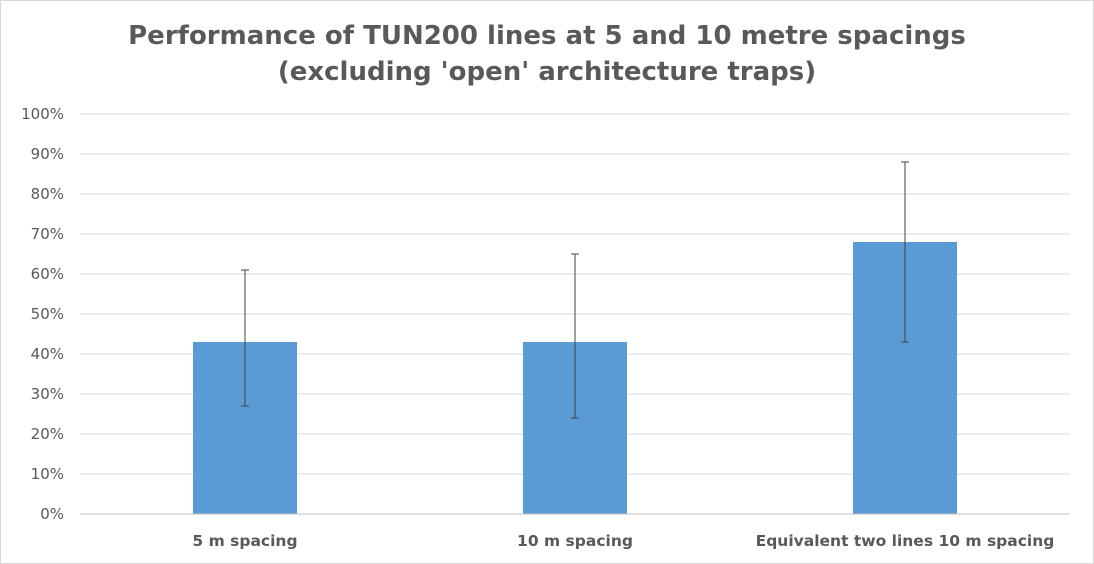 This screenshot has width=1094, height=564. Describe the element at coordinates (575, 541) in the screenshot. I see `x-category-label: 10 m spacing` at that location.